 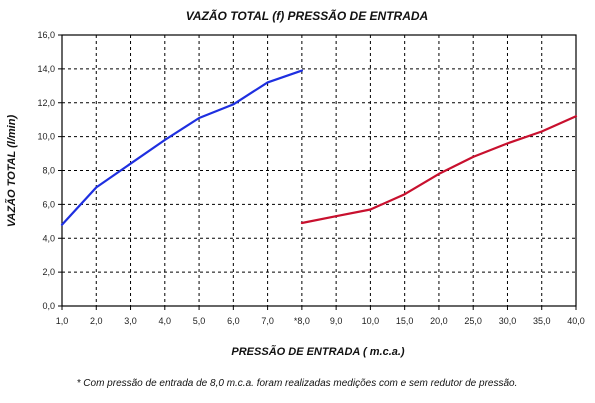 What do you see at coordinates (62, 321) in the screenshot?
I see `x-tick-label: 1,0` at bounding box center [62, 321].